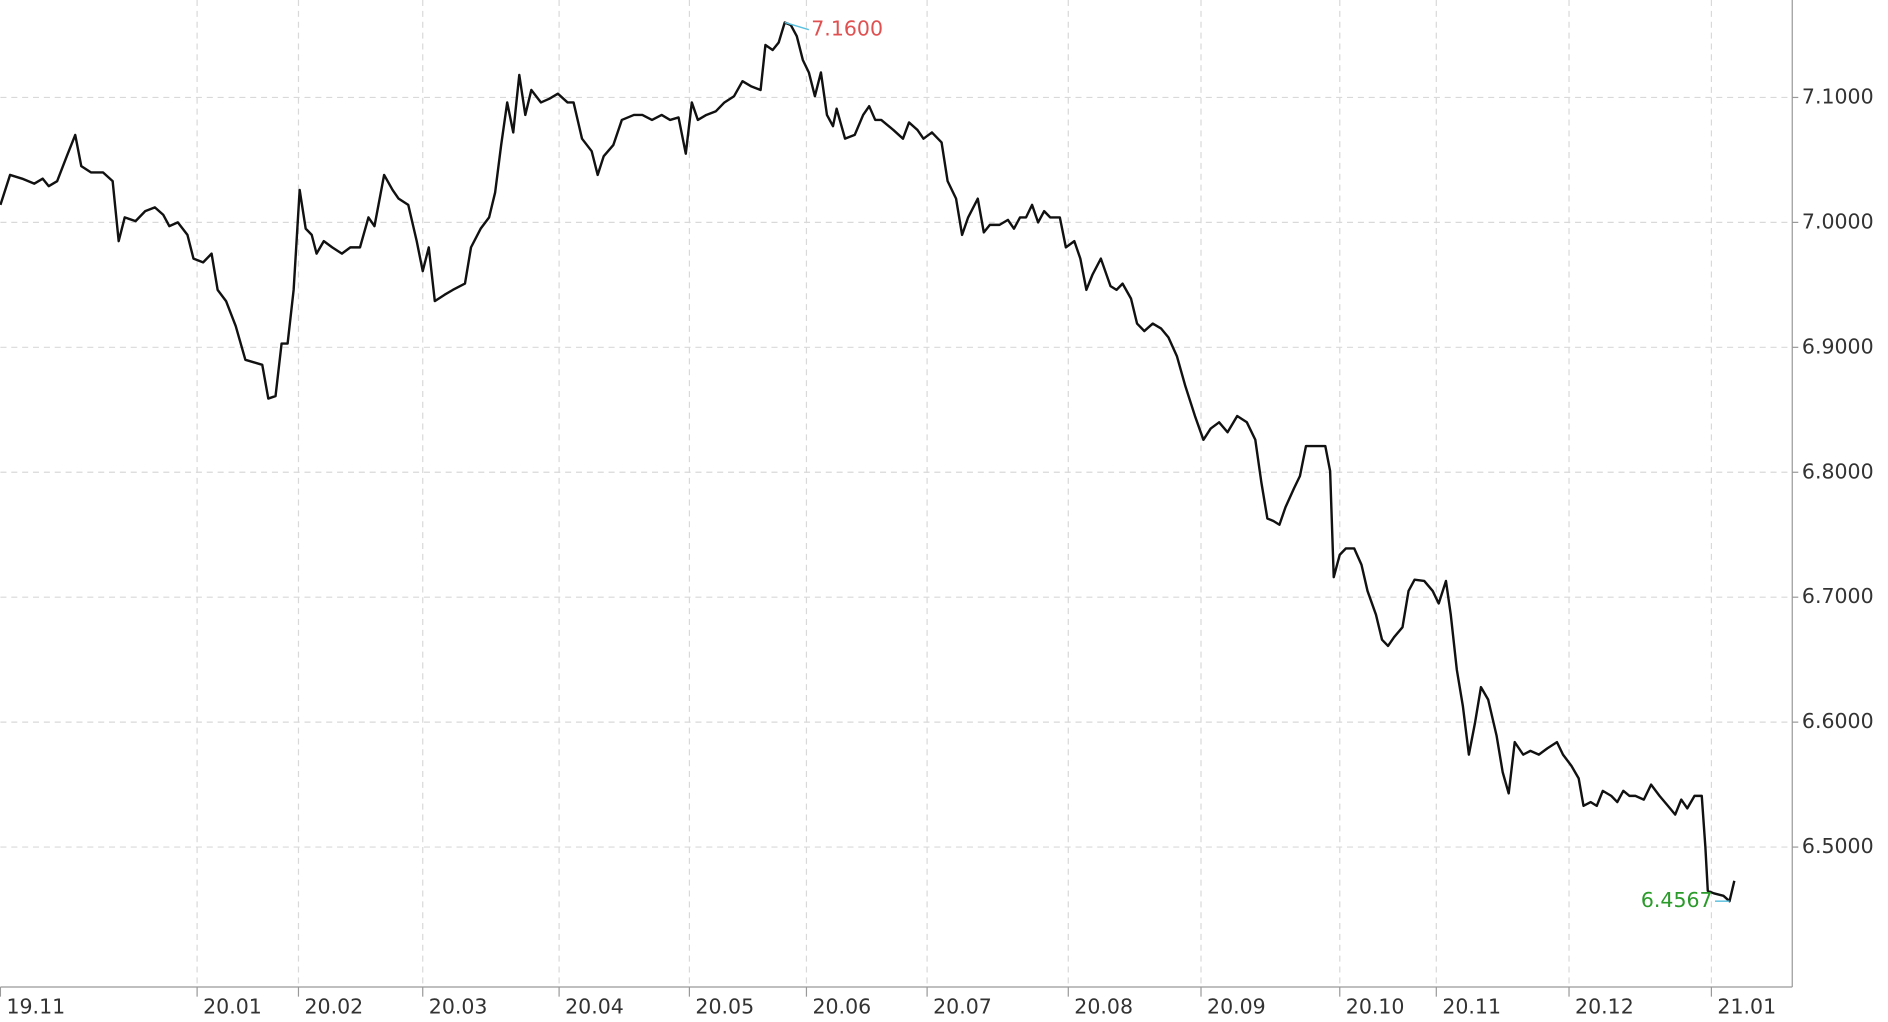 The image size is (1888, 1022). What do you see at coordinates (35, 1007) in the screenshot?
I see `x-tick-label: 19.11` at bounding box center [35, 1007].